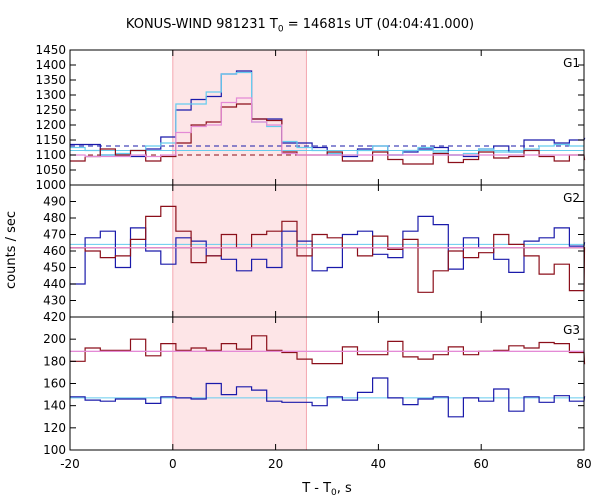  Describe the element at coordinates (54, 428) in the screenshot. I see `panel-G3-ytick-label: 120` at that location.